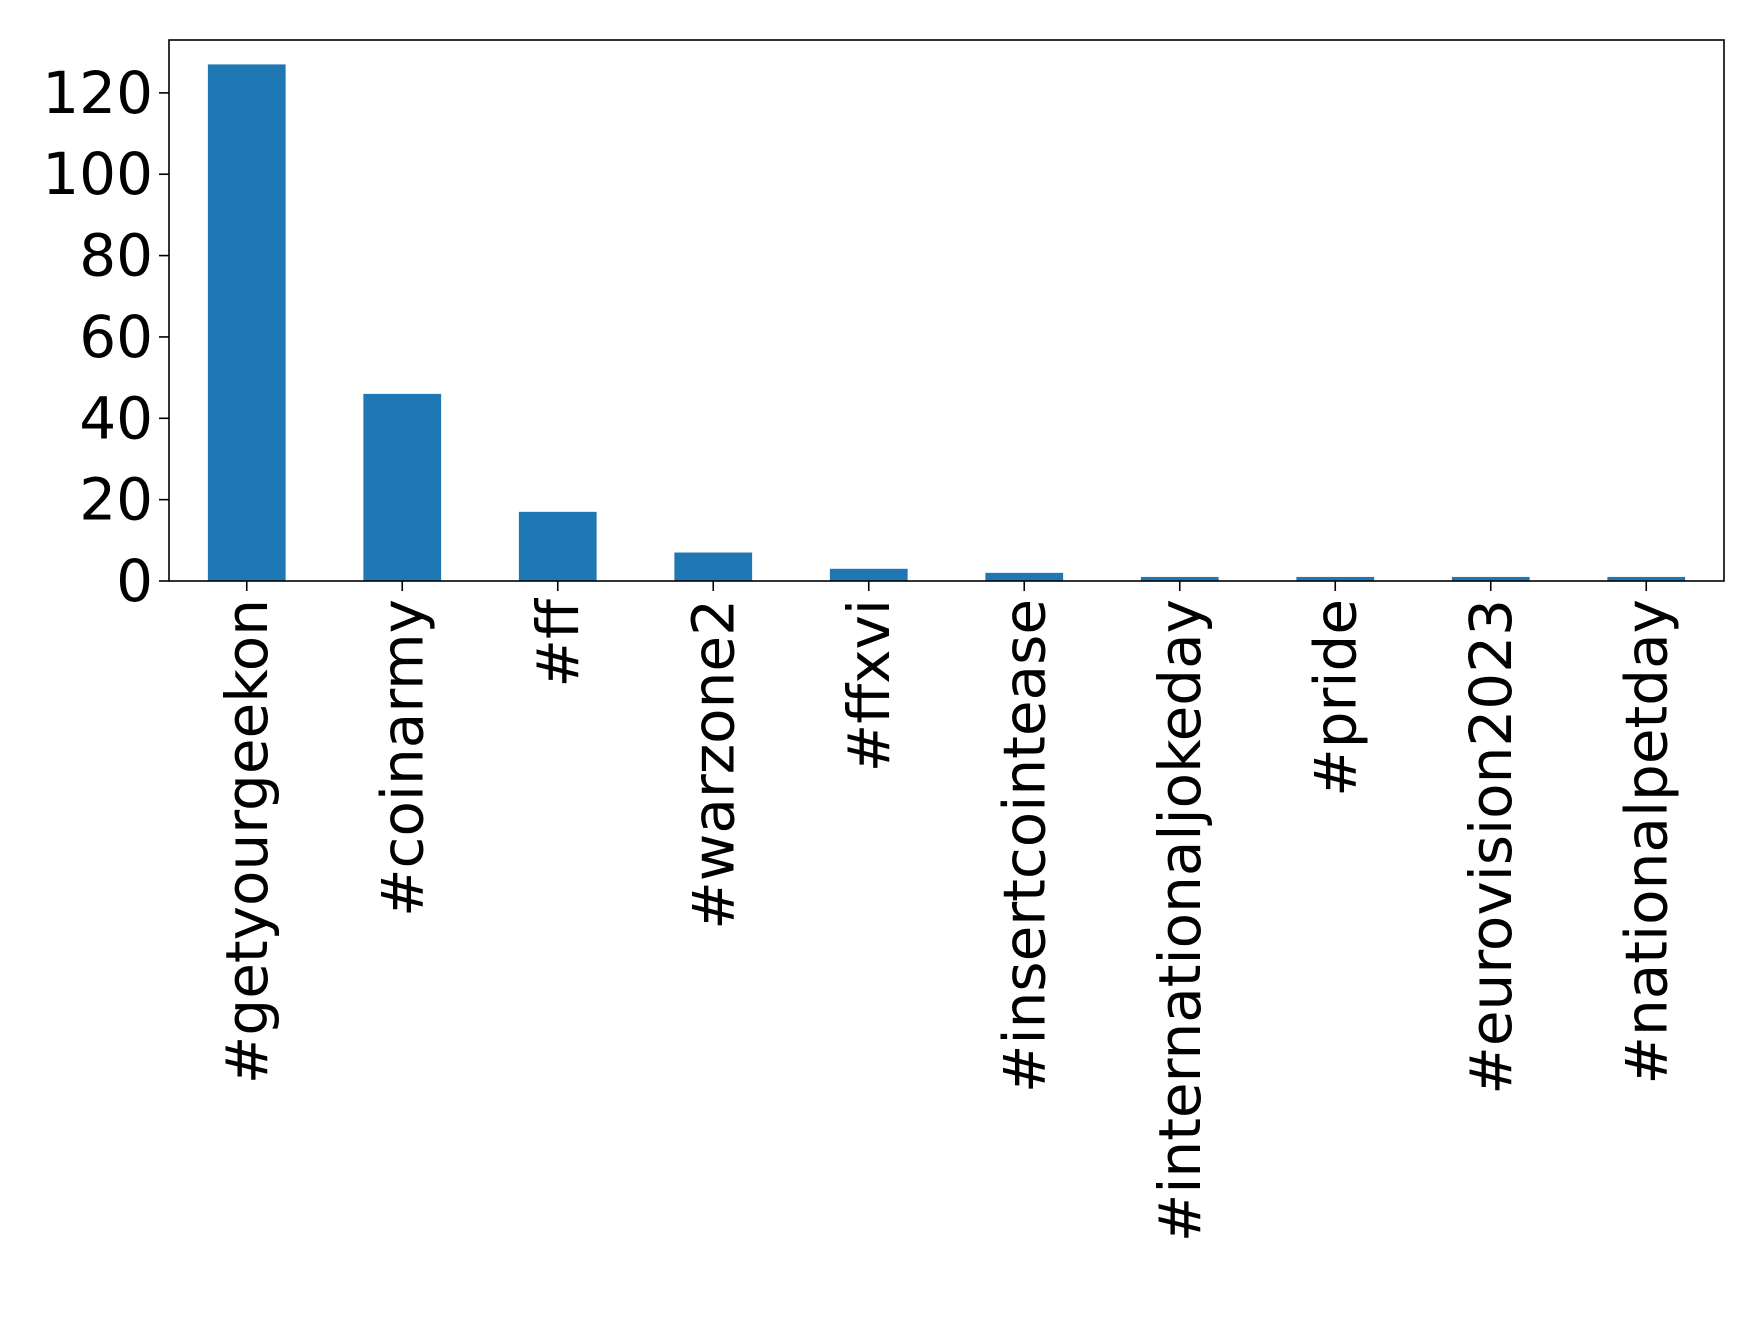  Describe the element at coordinates (402, 758) in the screenshot. I see `x-tick-label: #coinarmy` at that location.